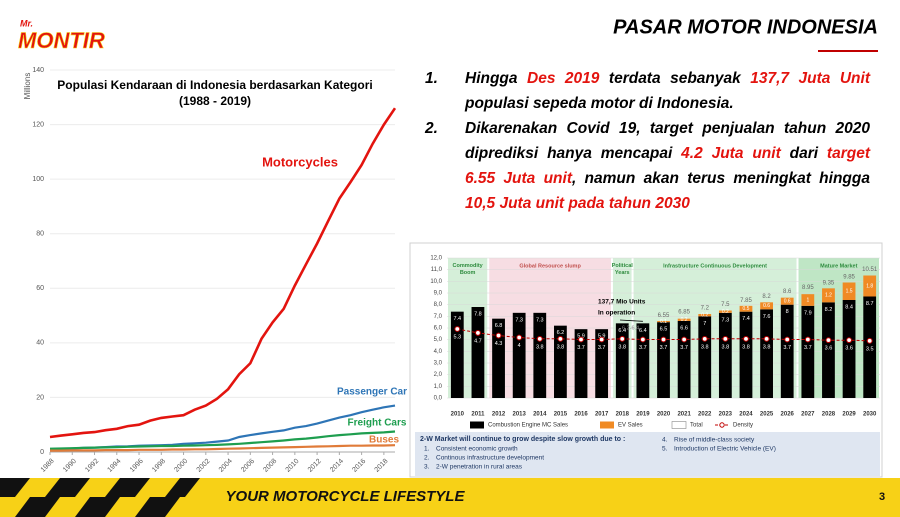 The height and width of the screenshot is (517, 900). Describe the element at coordinates (40, 397) in the screenshot. I see `y-tick-label: 20` at that location.